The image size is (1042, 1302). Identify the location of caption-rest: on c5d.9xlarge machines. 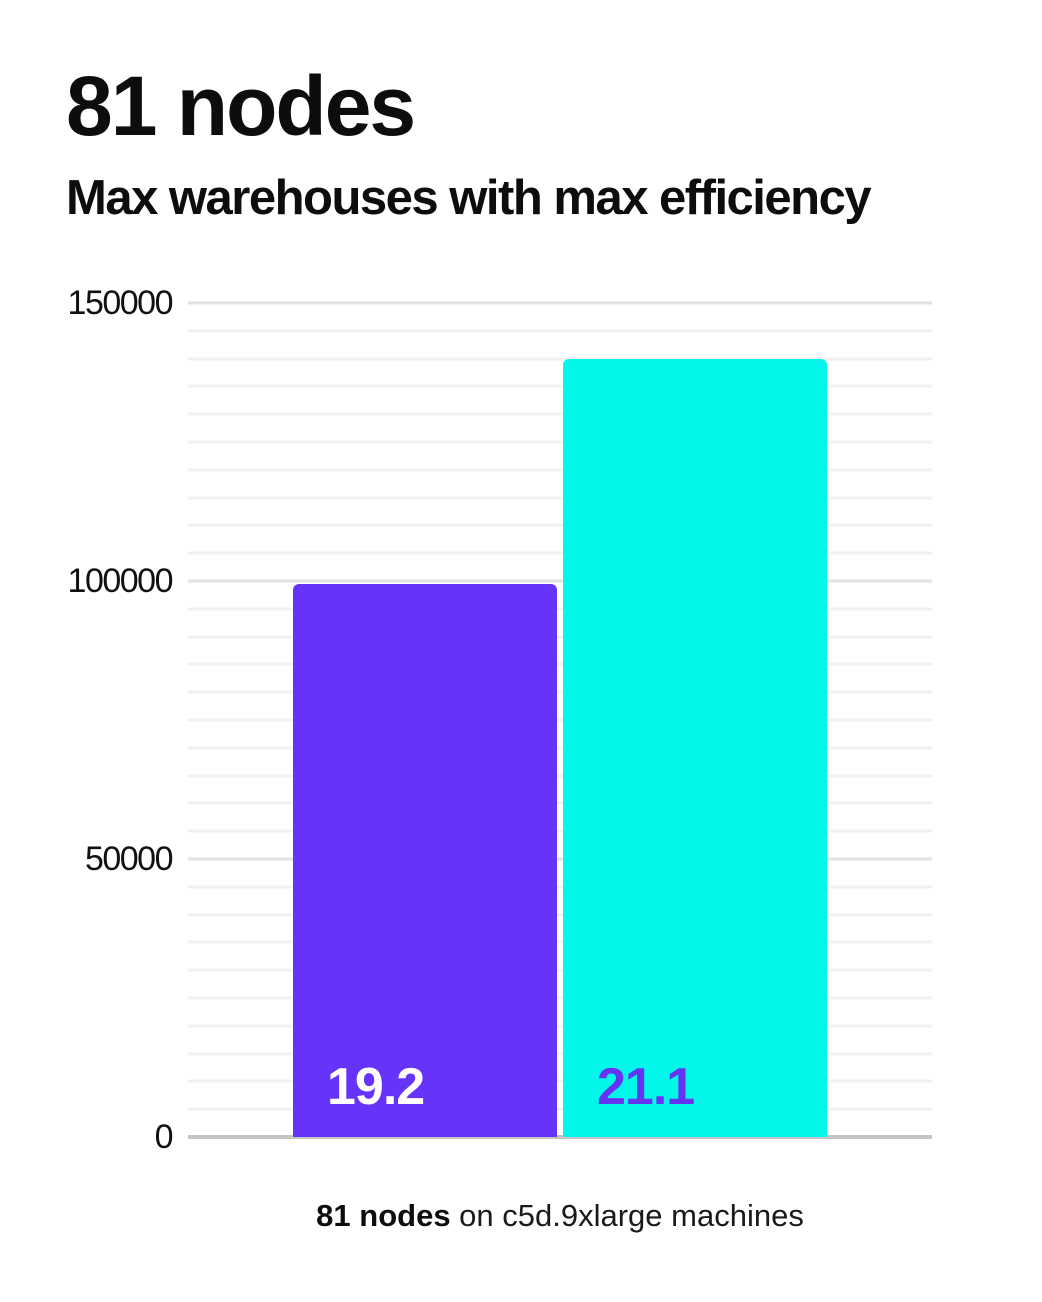
(627, 1215).